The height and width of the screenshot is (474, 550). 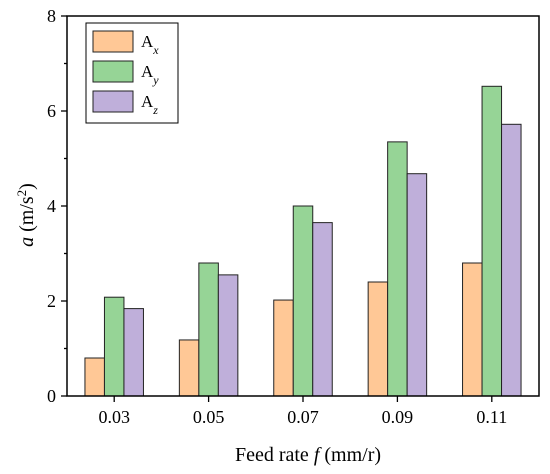 What do you see at coordinates (417, 285) in the screenshot?
I see `bar-az-0.09` at bounding box center [417, 285].